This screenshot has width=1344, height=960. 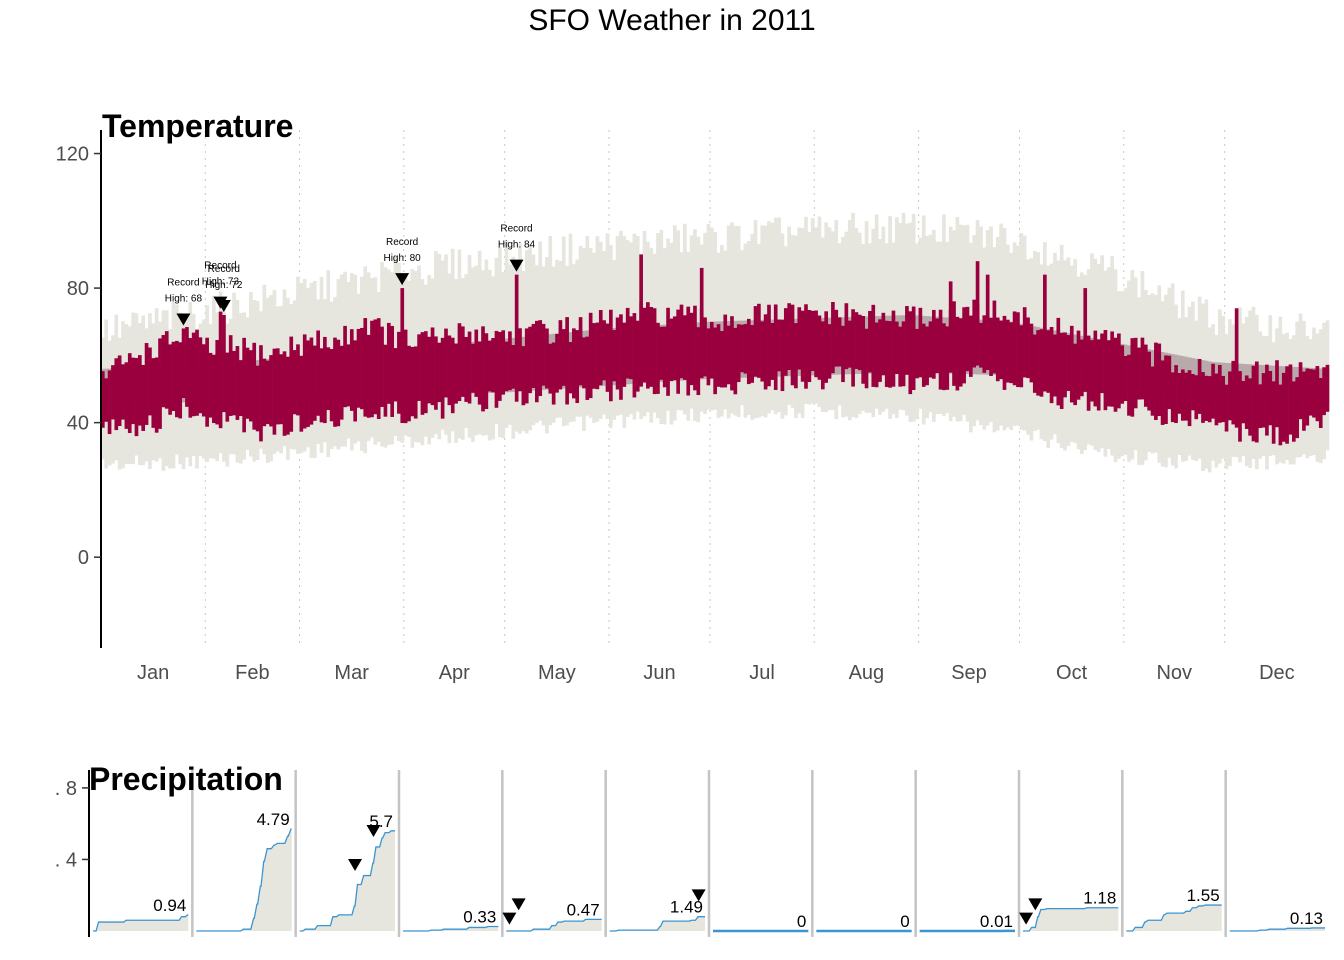 What do you see at coordinates (557, 673) in the screenshot?
I see `temp-month-label: May` at bounding box center [557, 673].